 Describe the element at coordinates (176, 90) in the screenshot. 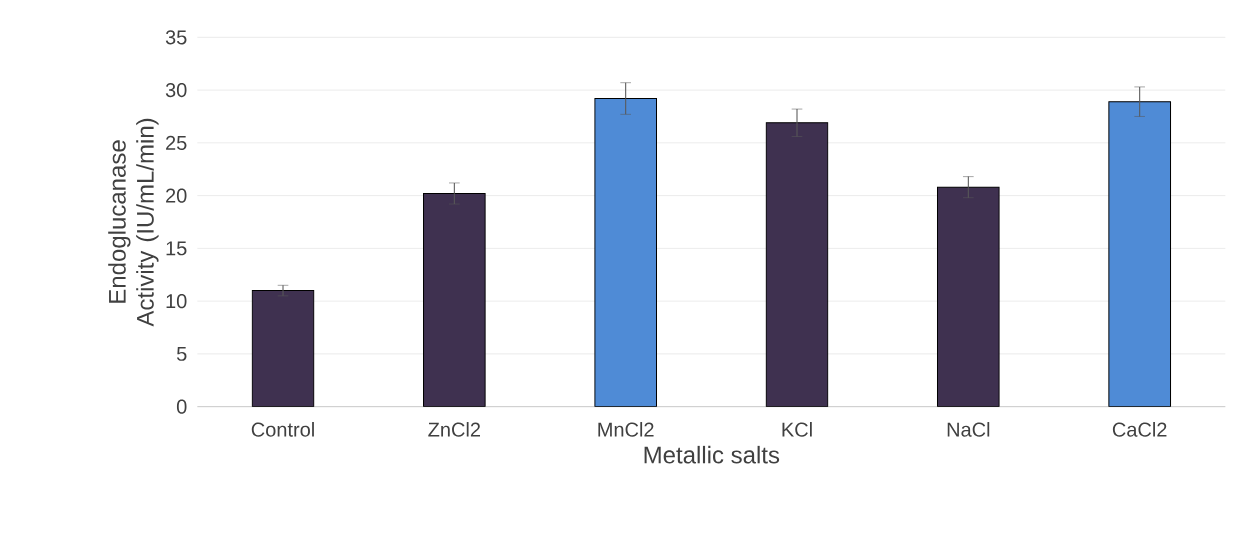

I see `y-tick-label: 30` at that location.